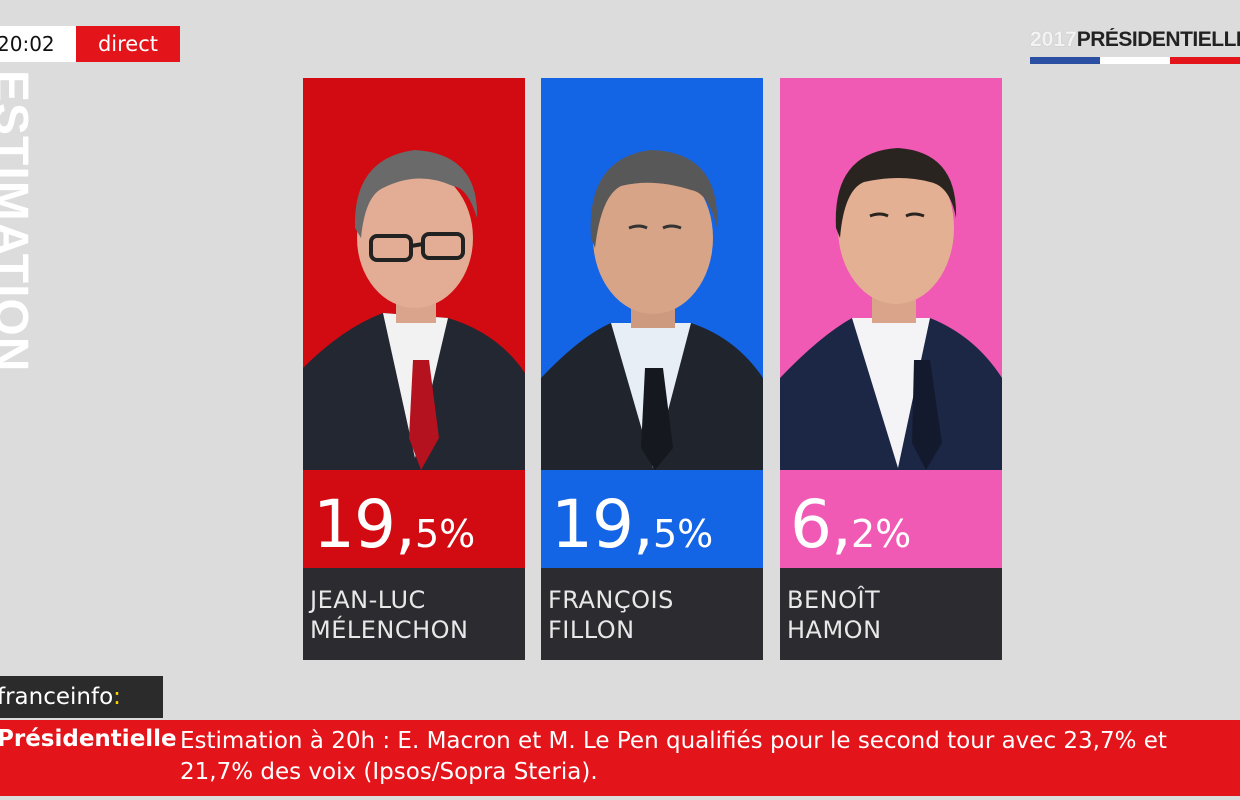 The width and height of the screenshot is (1240, 800). What do you see at coordinates (834, 600) in the screenshot?
I see `candidate-first-name: BENOÎT` at bounding box center [834, 600].